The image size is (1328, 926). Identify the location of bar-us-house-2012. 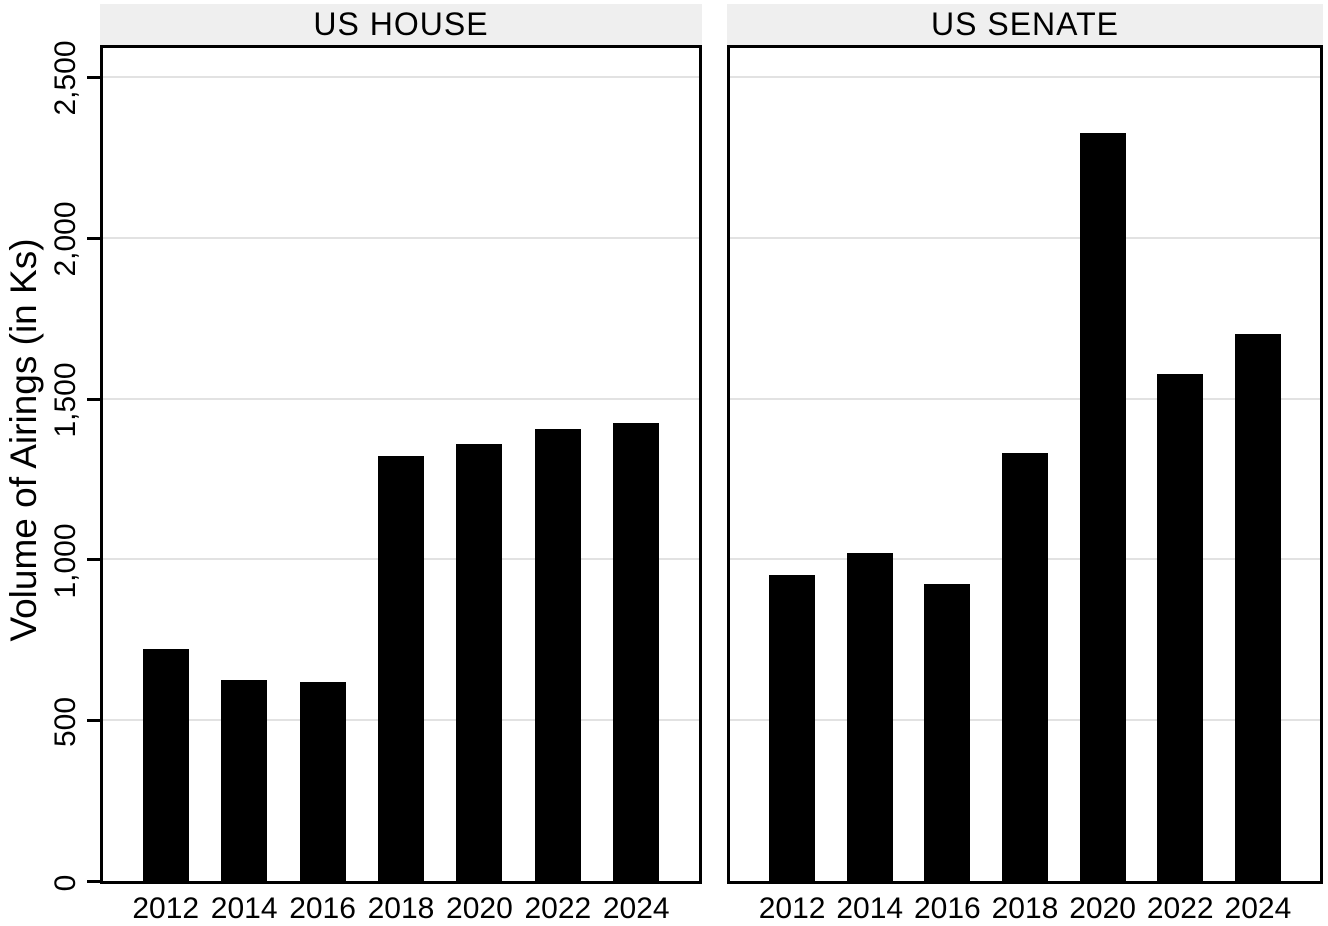
(165, 765).